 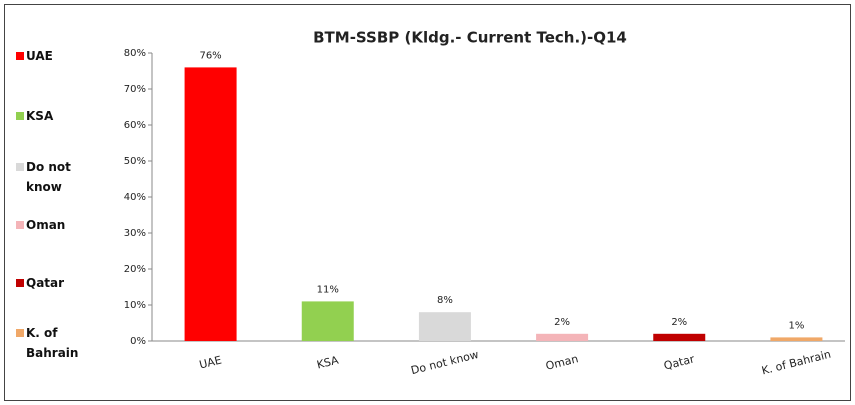 What do you see at coordinates (561, 362) in the screenshot?
I see `x-tick-label: Oman` at bounding box center [561, 362].